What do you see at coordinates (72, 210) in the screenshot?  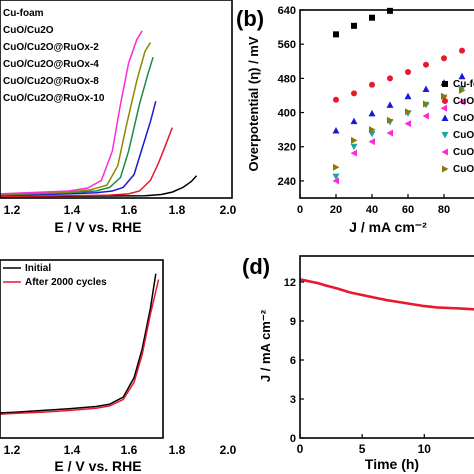 I see `xtick-a-1.4: 1.4` at bounding box center [72, 210].